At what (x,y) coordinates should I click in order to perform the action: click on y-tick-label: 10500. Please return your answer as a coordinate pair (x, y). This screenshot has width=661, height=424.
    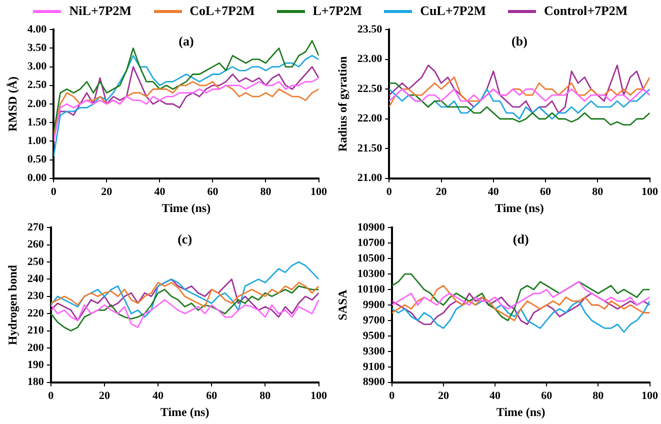
    Looking at the image, I should click on (371, 258).